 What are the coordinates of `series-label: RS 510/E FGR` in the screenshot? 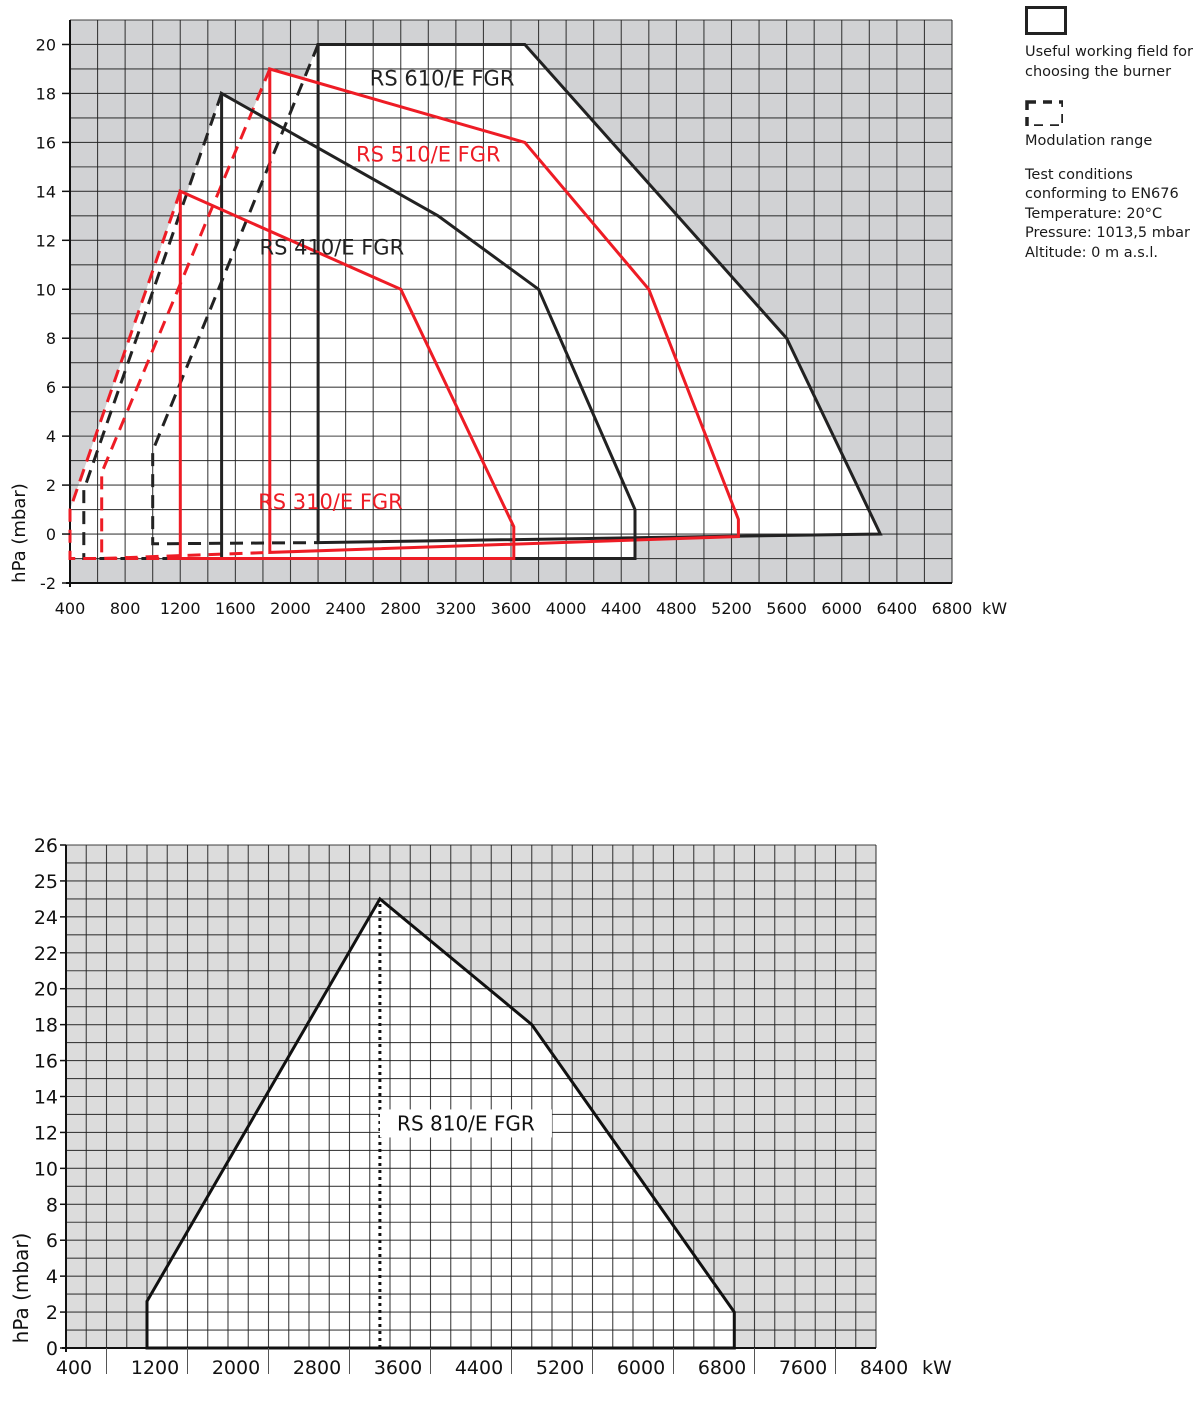 It's located at (428, 155).